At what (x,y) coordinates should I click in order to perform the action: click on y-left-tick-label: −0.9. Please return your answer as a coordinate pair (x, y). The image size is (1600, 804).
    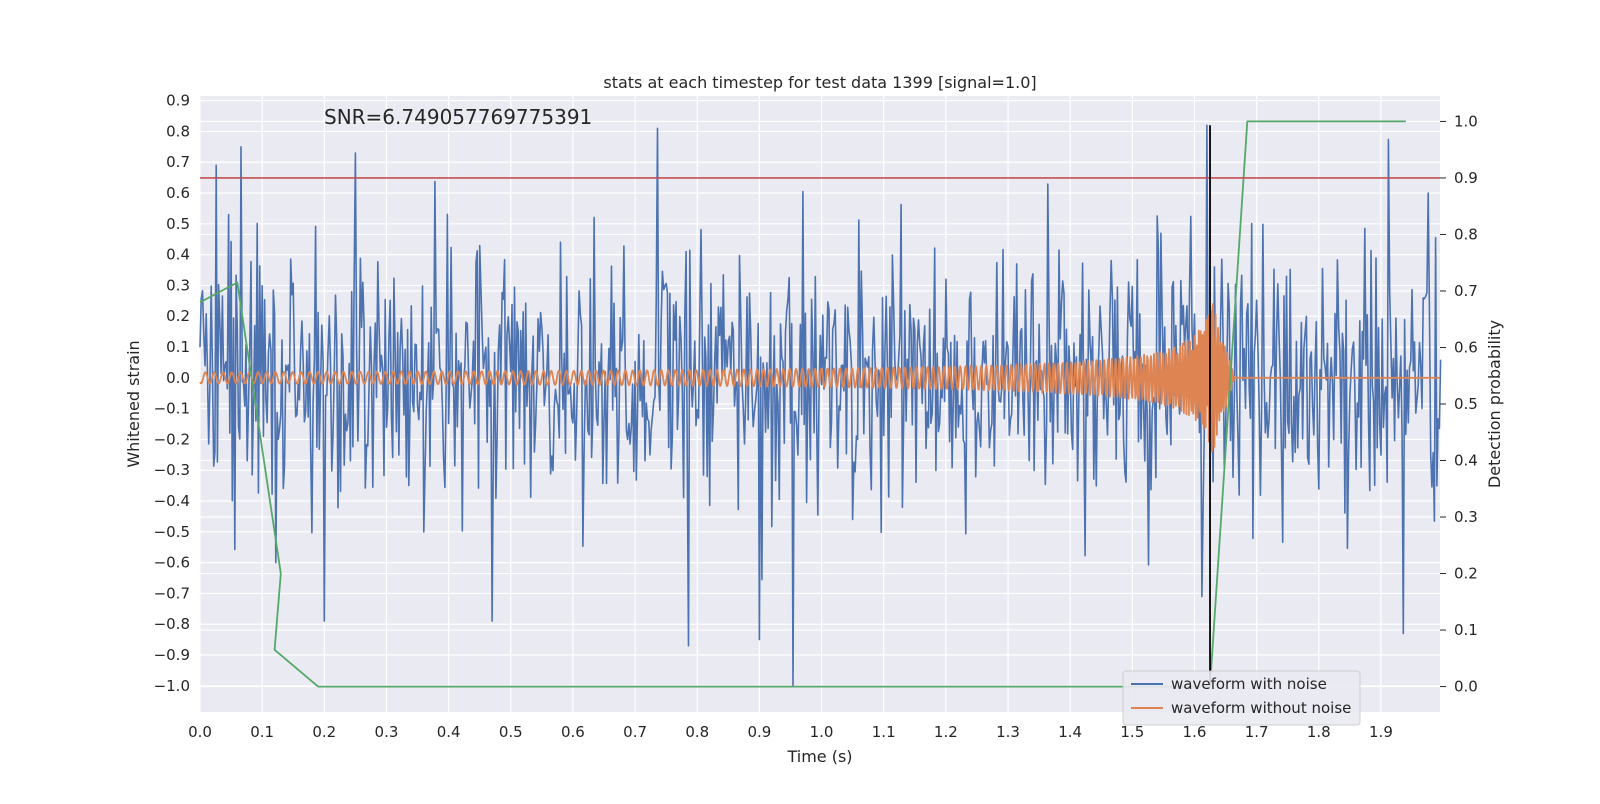
    Looking at the image, I should click on (172, 655).